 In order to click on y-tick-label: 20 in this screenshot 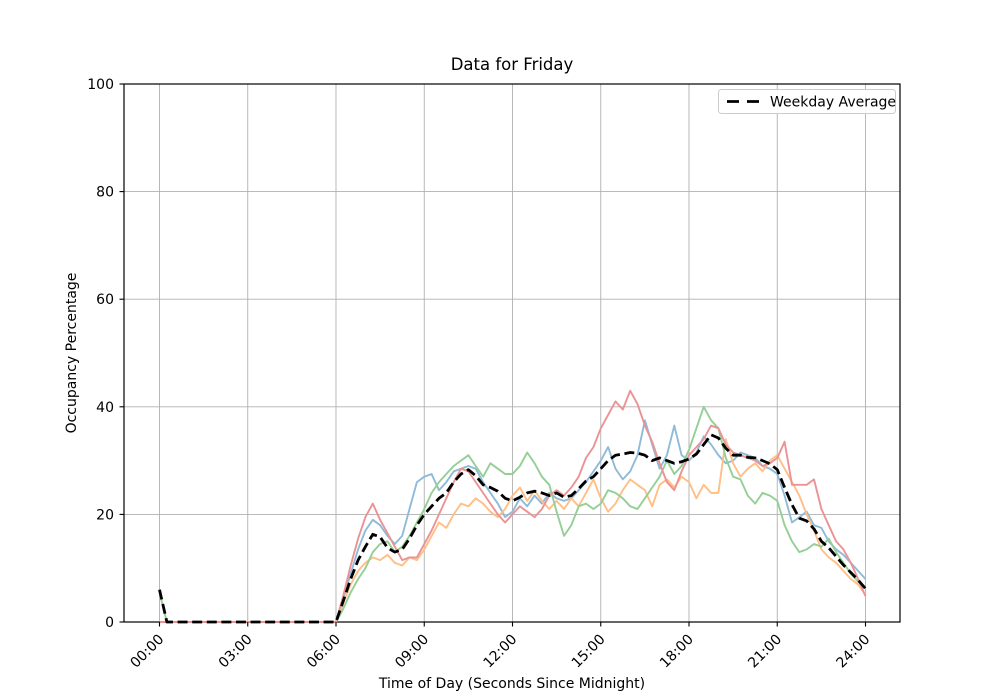, I will do `click(105, 515)`.